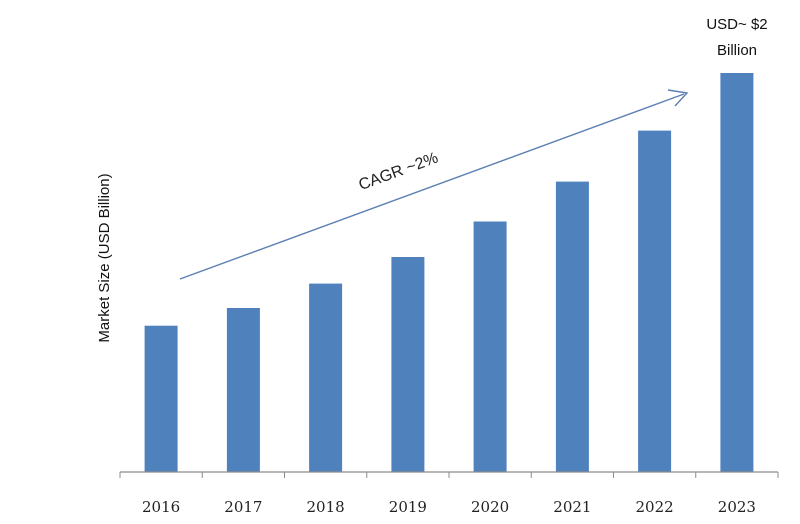 Image resolution: width=800 pixels, height=524 pixels. What do you see at coordinates (161, 507) in the screenshot?
I see `x-tick-label-2016: 2016` at bounding box center [161, 507].